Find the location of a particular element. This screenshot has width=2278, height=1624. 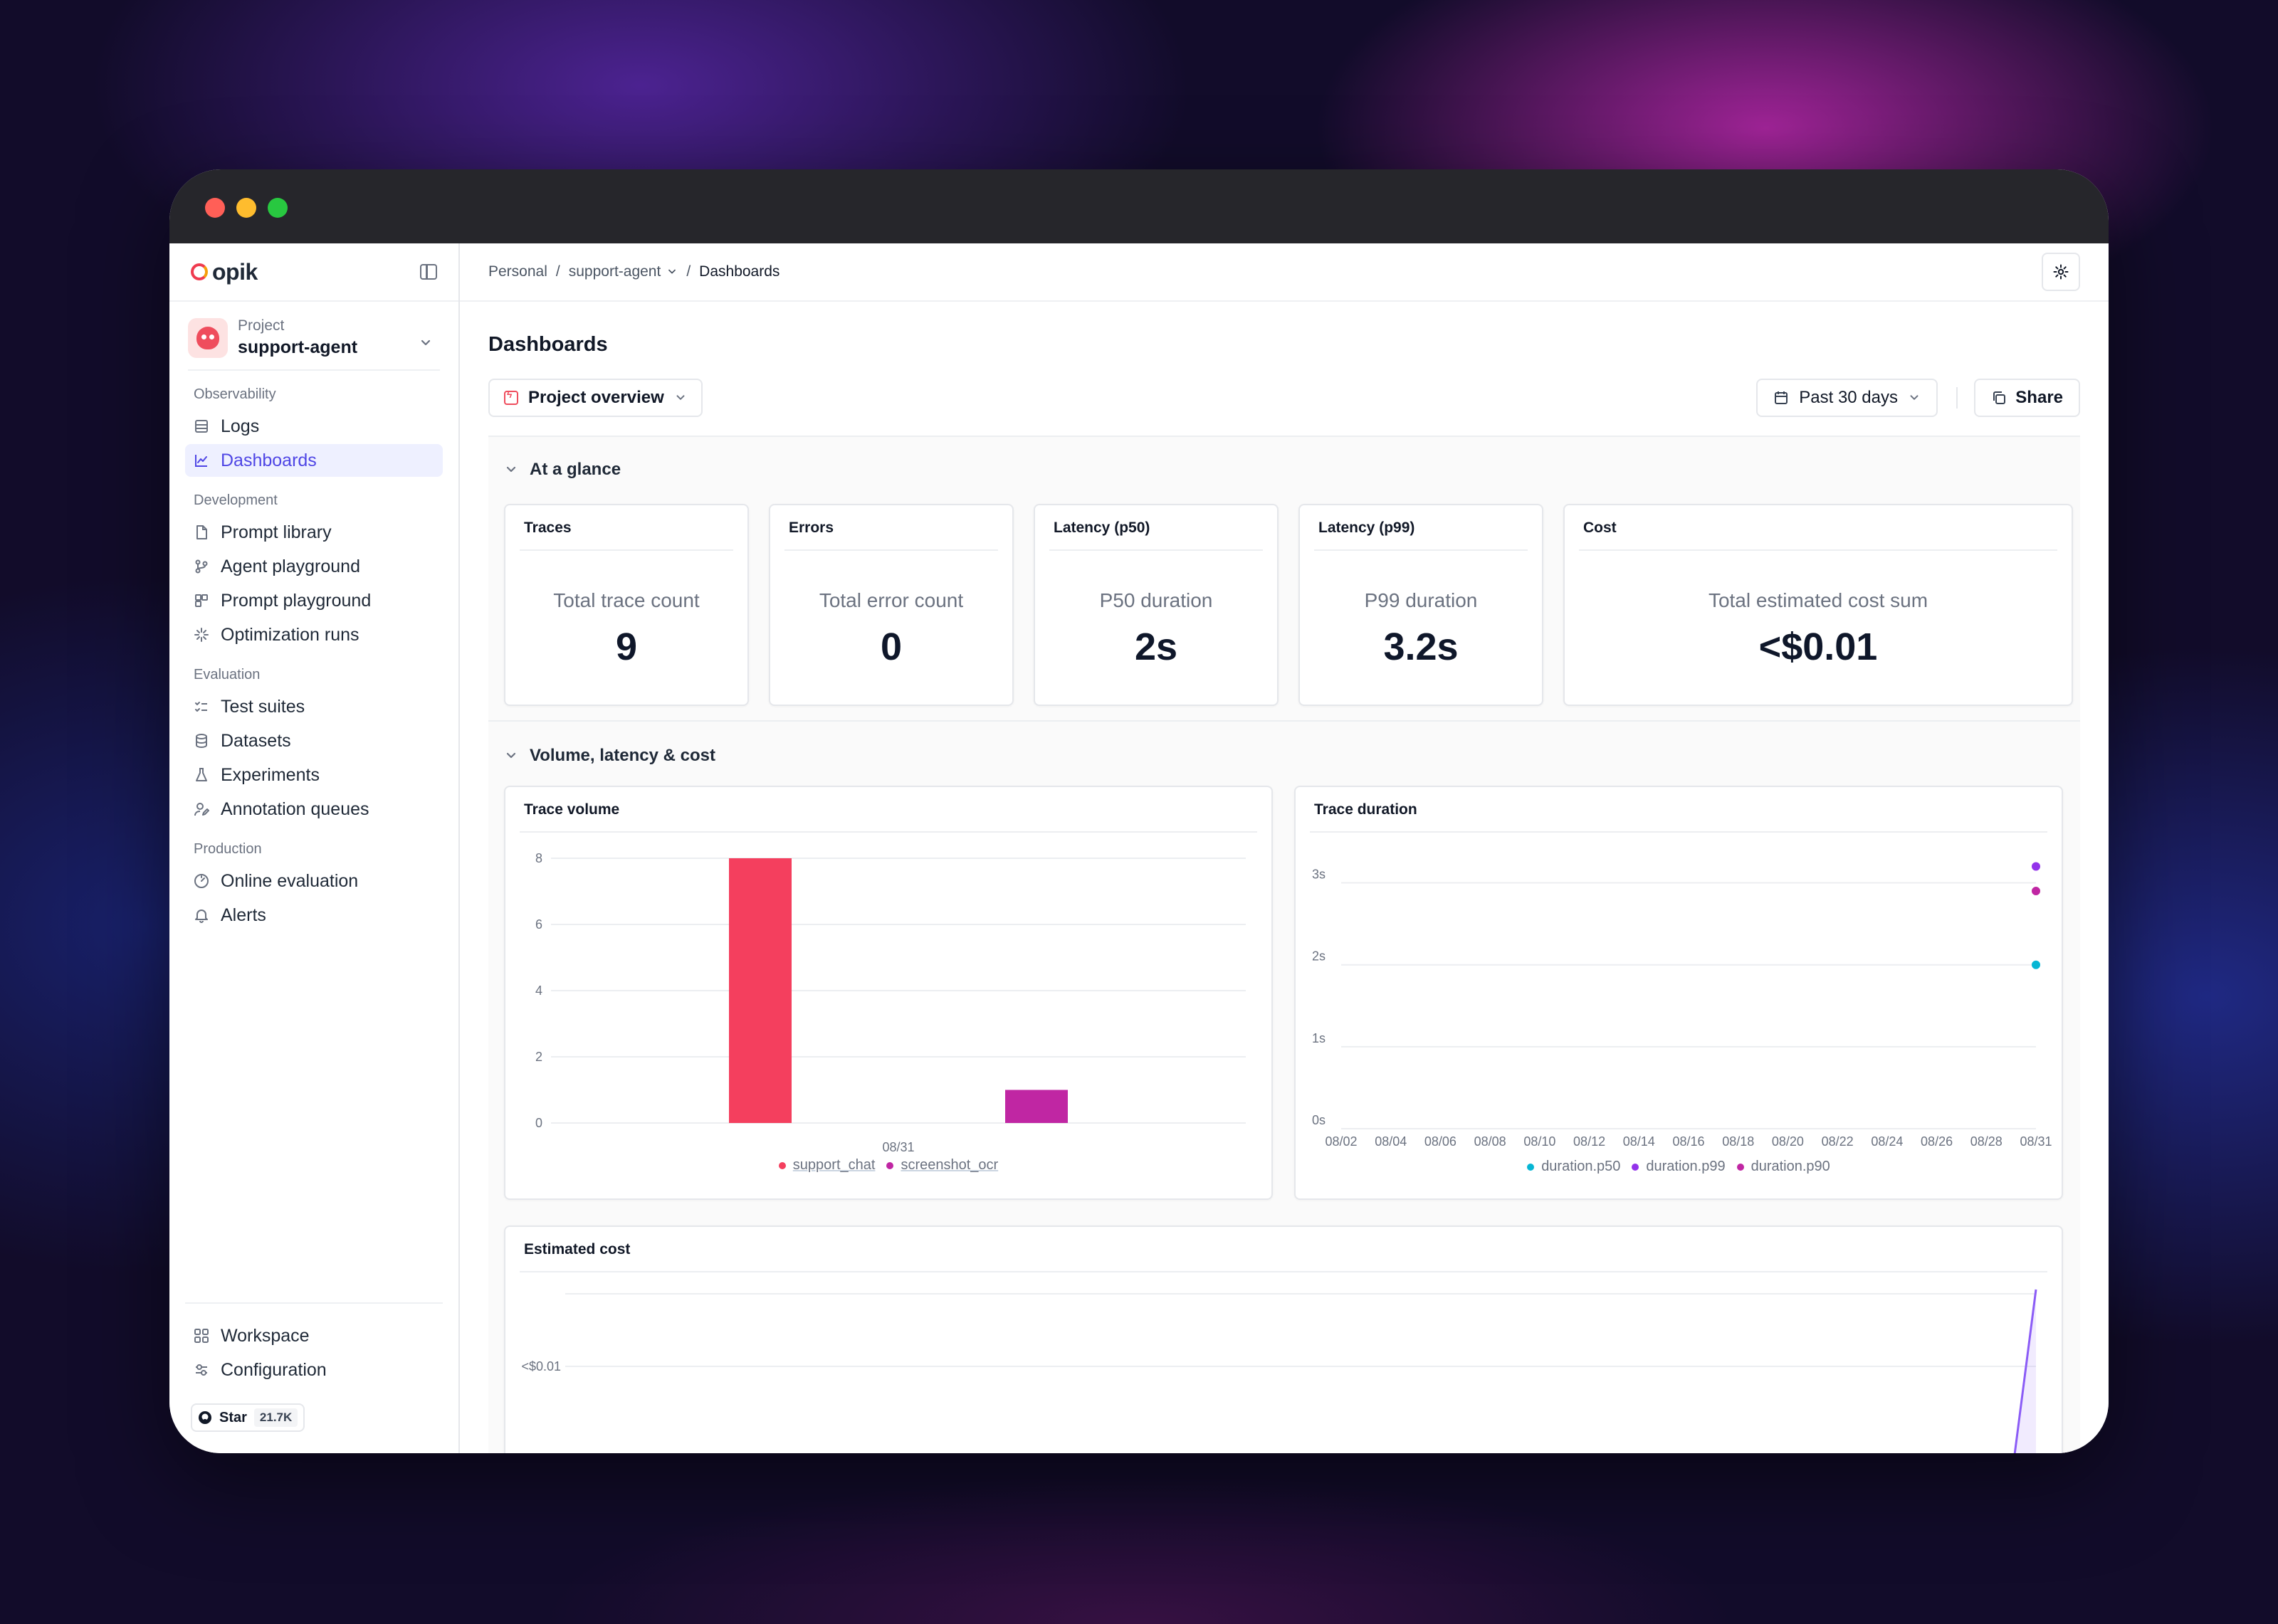

section-volume-toggle: Volume, latency & cost is located at coordinates (609, 756).